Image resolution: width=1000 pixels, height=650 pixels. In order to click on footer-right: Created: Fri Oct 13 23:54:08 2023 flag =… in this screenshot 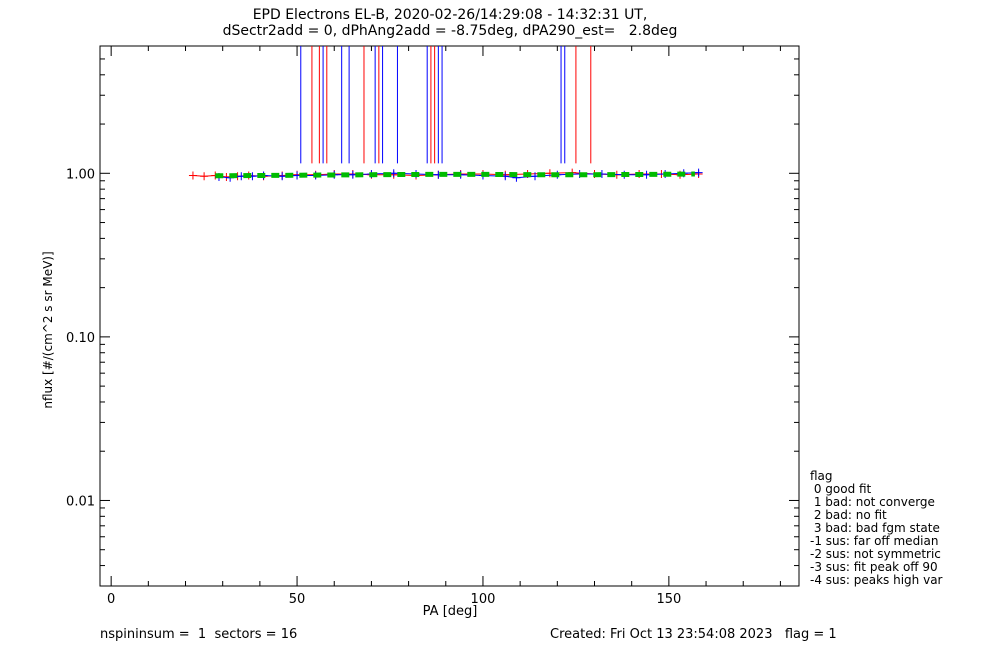, I will do `click(693, 634)`.